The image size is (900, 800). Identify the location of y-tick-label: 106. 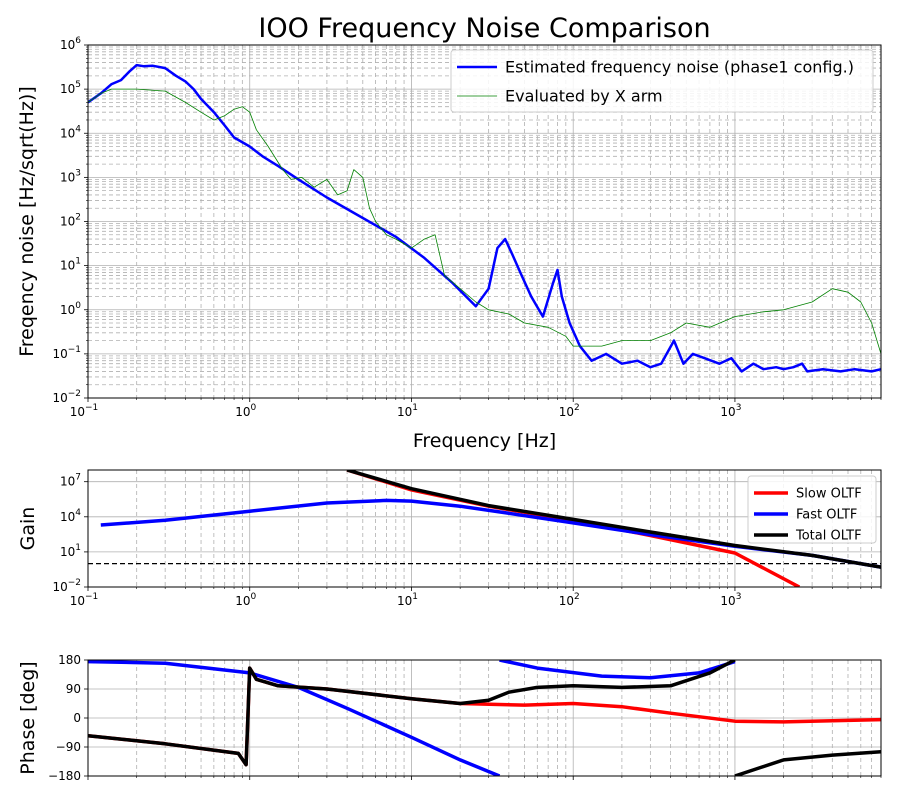
(70, 44).